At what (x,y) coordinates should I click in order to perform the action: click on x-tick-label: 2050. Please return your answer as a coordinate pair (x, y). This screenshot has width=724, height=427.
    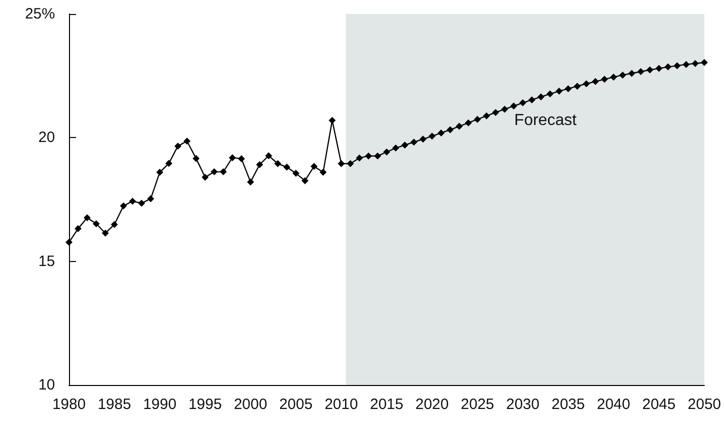
    Looking at the image, I should click on (705, 404).